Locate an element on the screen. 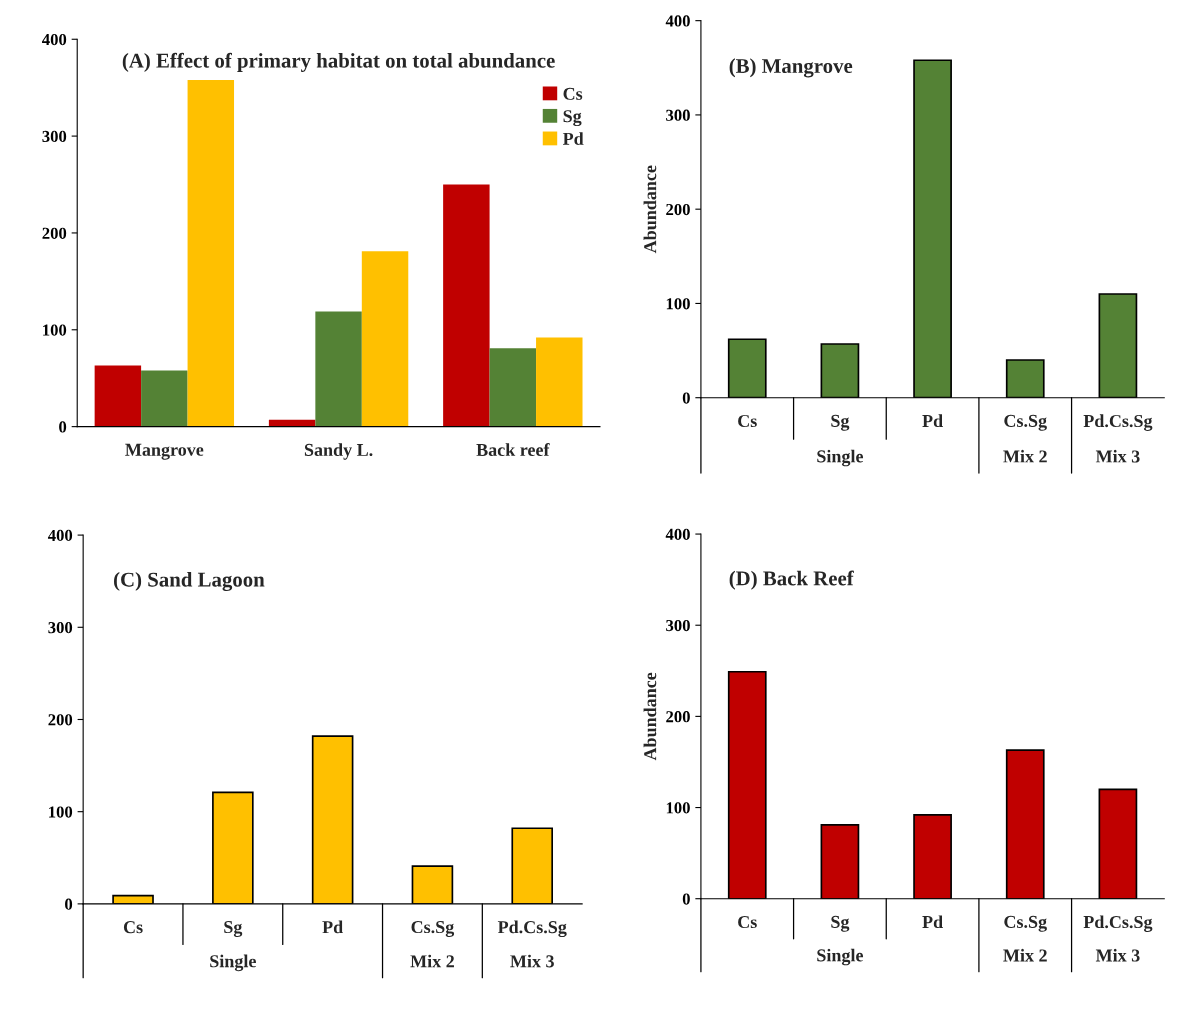  legend-label: Cs is located at coordinates (573, 93).